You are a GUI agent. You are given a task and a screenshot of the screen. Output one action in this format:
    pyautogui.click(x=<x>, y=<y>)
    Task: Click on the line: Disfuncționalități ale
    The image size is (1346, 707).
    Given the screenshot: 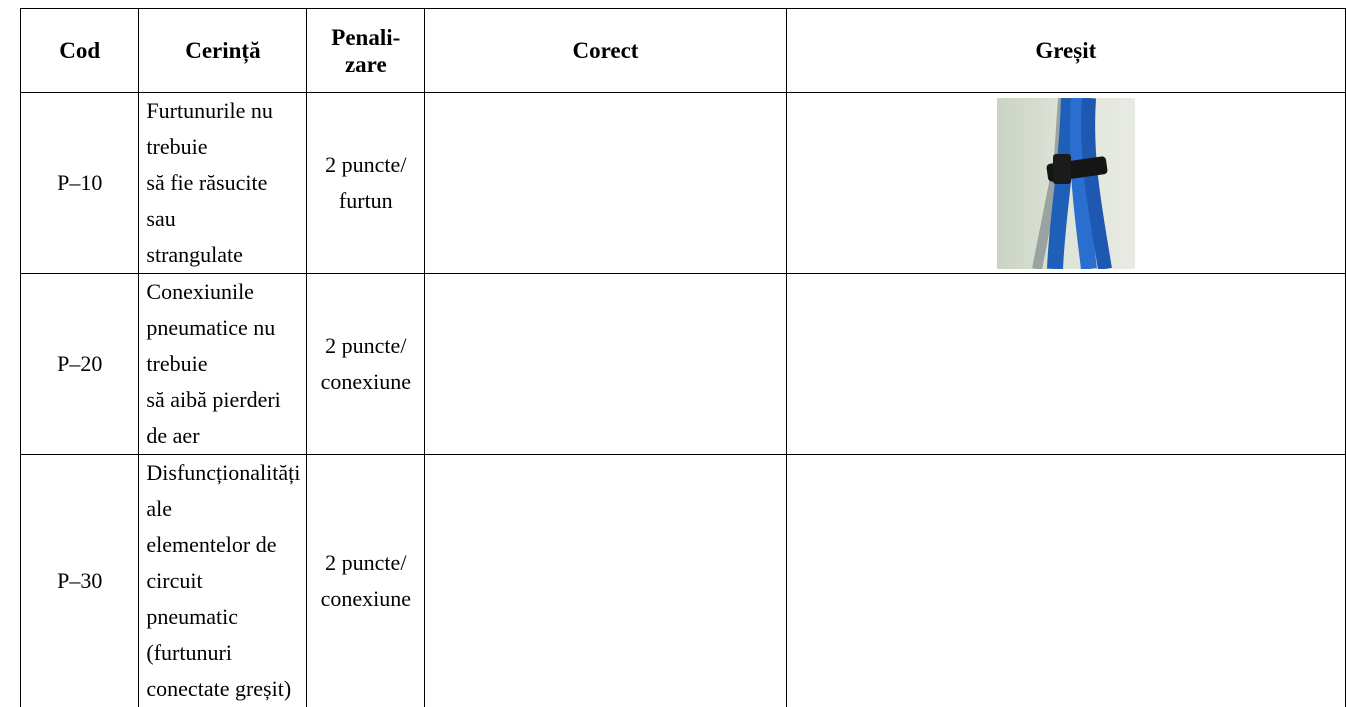 What is the action you would take?
    pyautogui.click(x=223, y=490)
    